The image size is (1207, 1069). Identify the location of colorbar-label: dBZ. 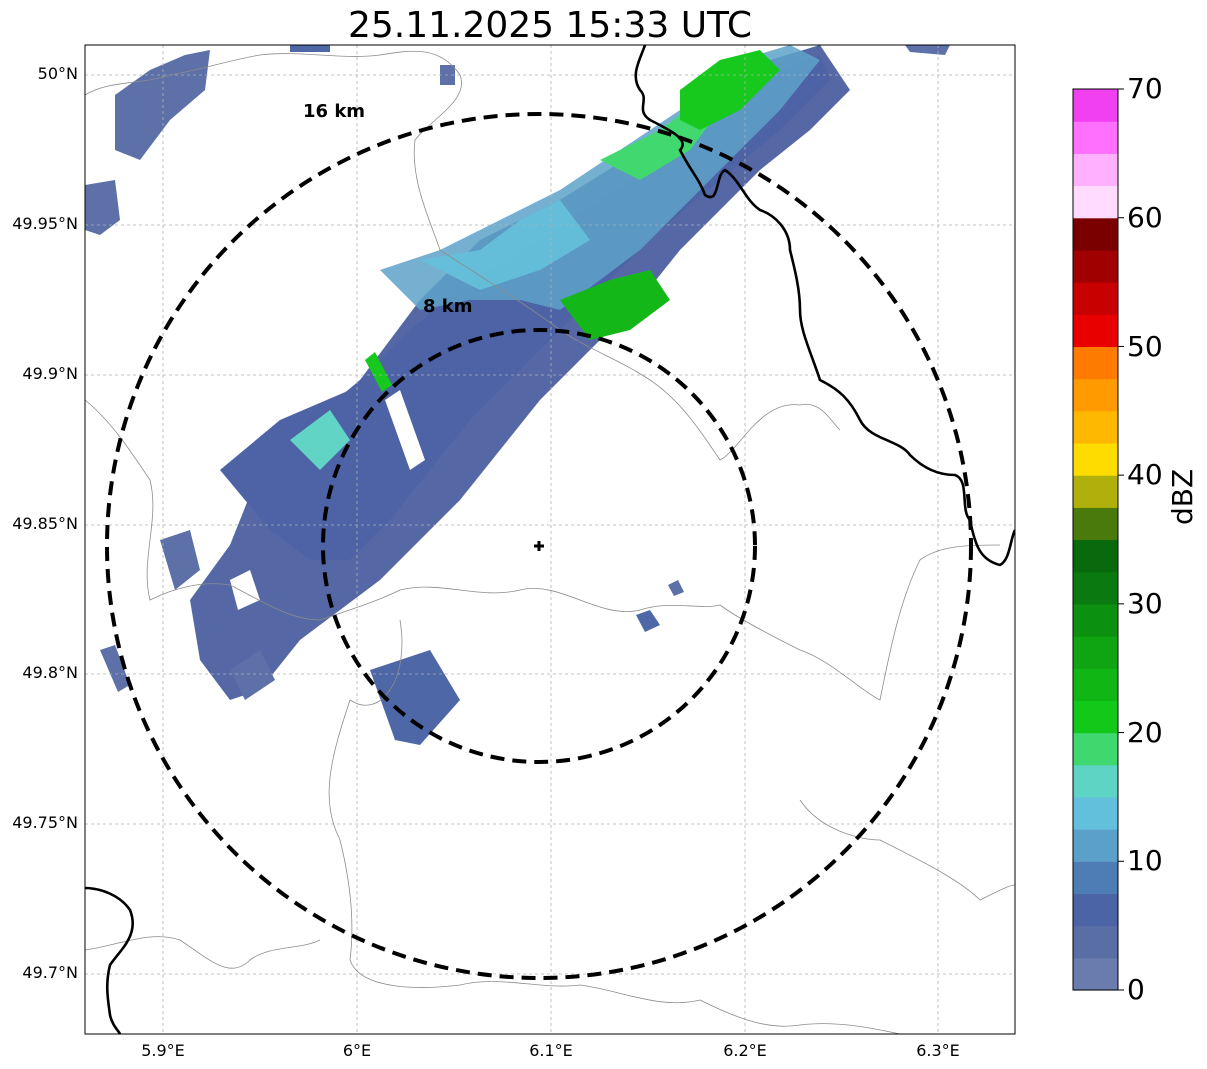
(1182, 496).